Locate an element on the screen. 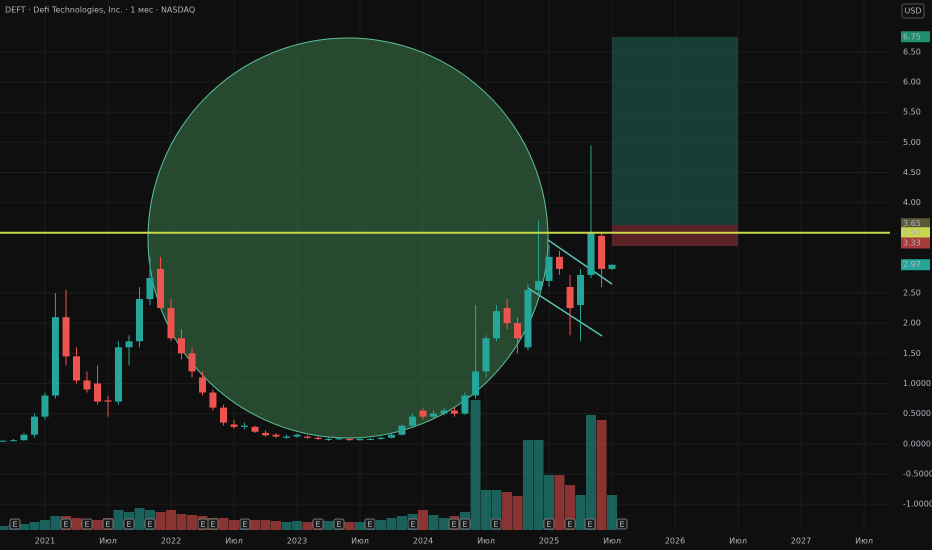  x-tick-label: 2021 is located at coordinates (45, 541).